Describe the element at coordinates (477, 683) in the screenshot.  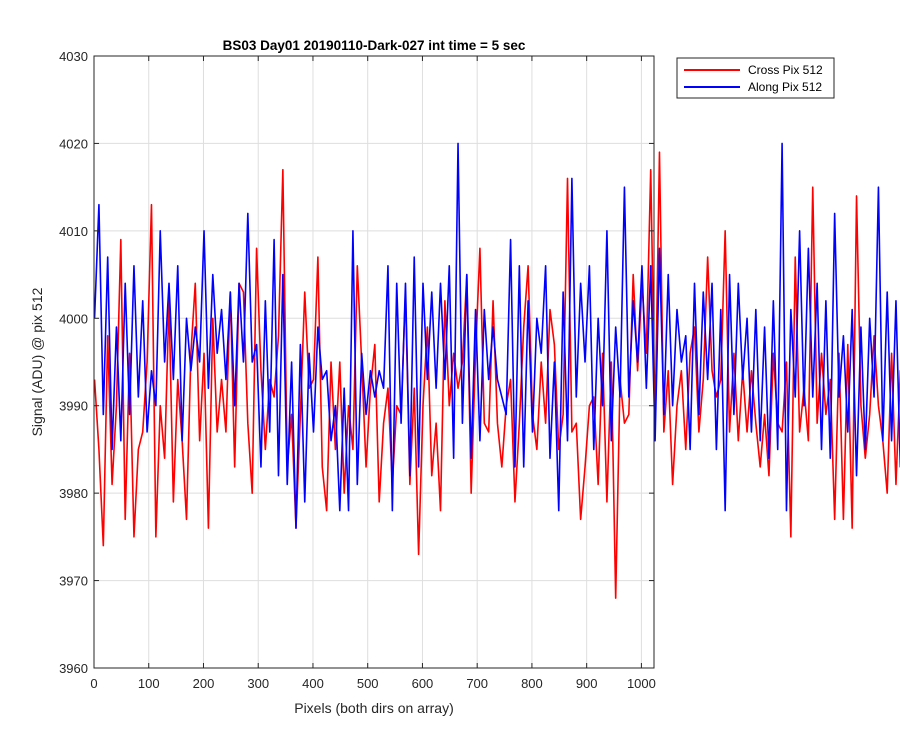
I see `x-tick-label: 700` at that location.